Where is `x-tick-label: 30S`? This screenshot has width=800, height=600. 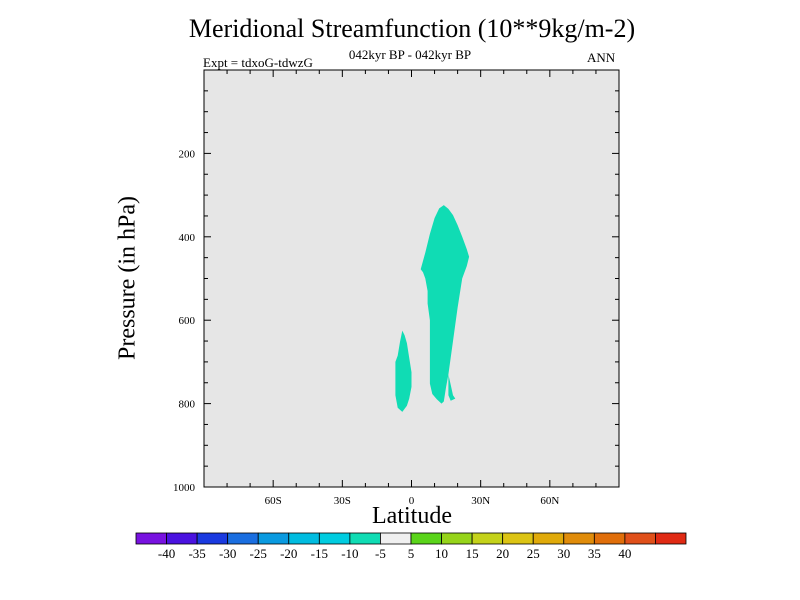 x-tick-label: 30S is located at coordinates (342, 501).